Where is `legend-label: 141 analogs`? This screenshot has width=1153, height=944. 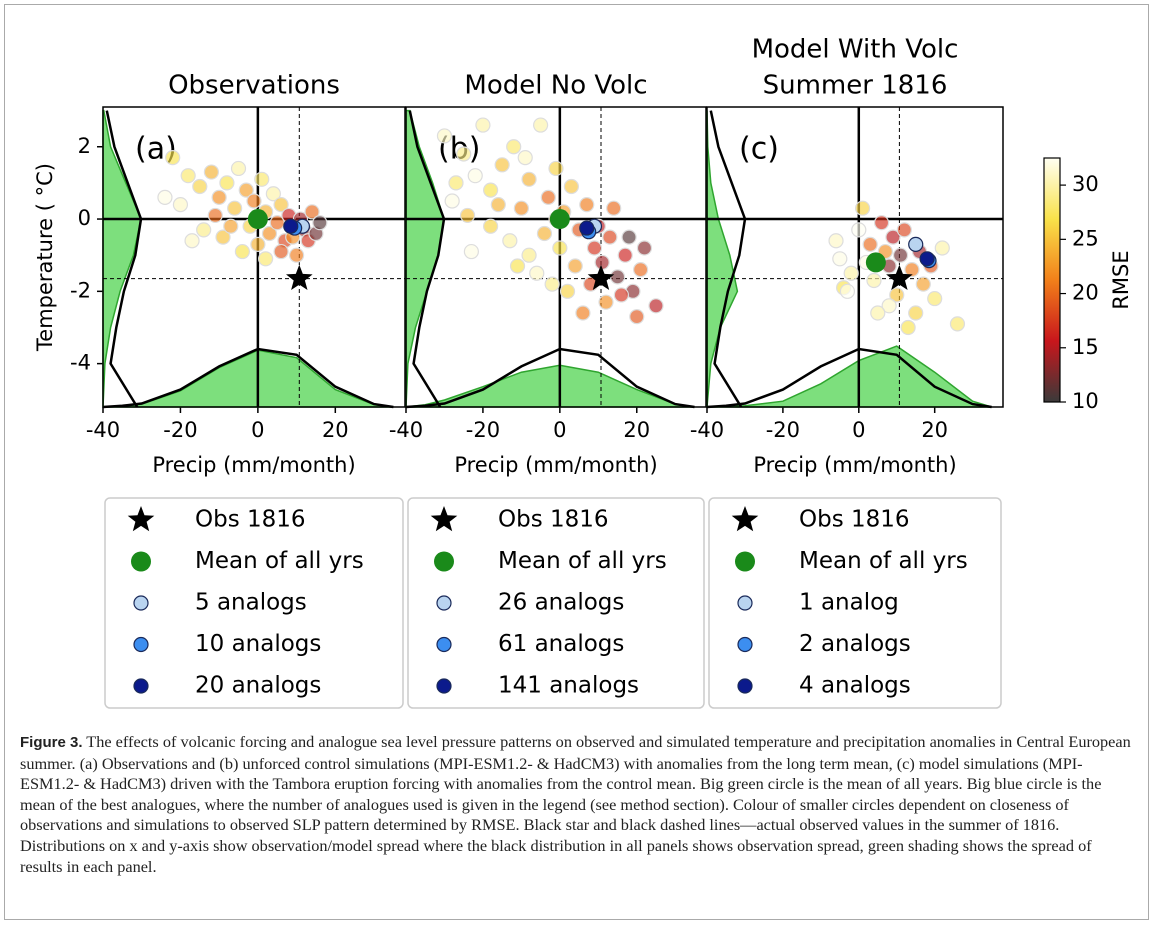 legend-label: 141 analogs is located at coordinates (568, 686).